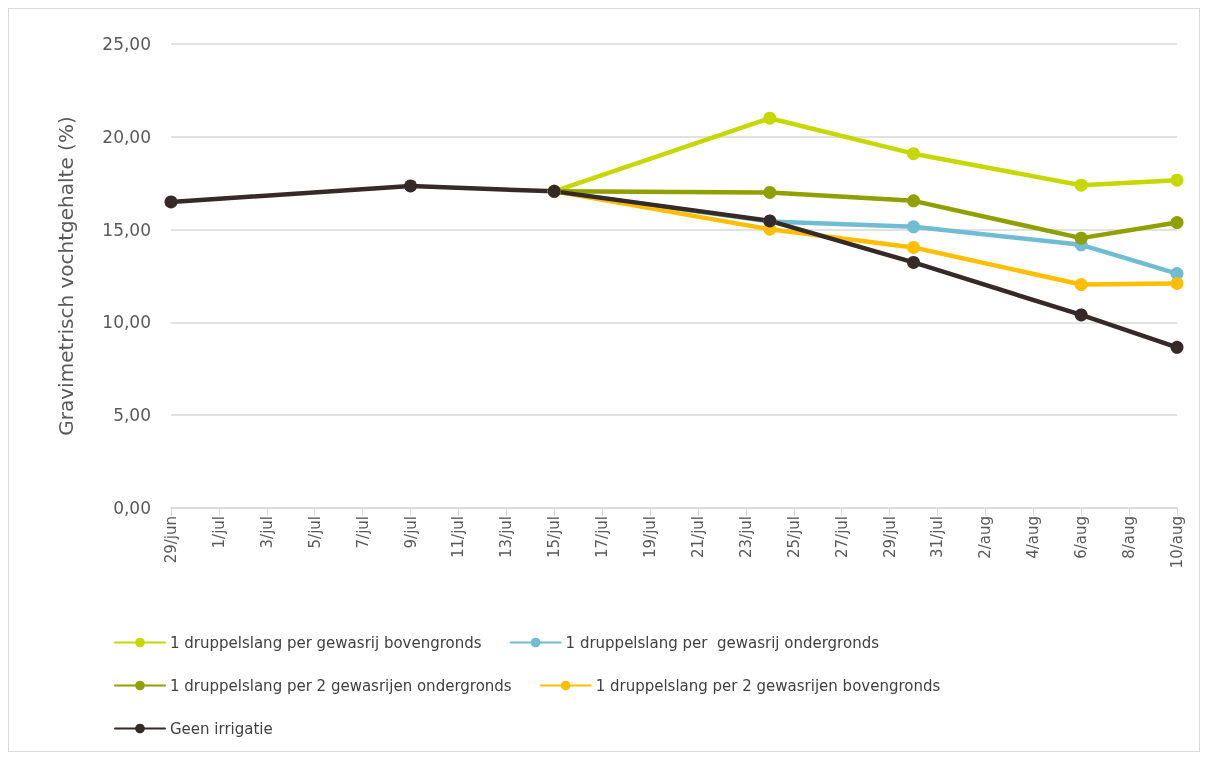 Image resolution: width=1208 pixels, height=760 pixels. I want to click on x-tick-label: 11/jul, so click(458, 537).